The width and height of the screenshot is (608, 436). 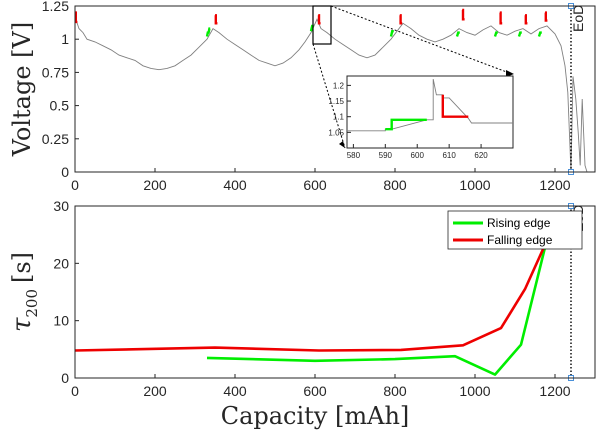 I want to click on tau-ylabel: τ200[s], so click(x=24, y=292).